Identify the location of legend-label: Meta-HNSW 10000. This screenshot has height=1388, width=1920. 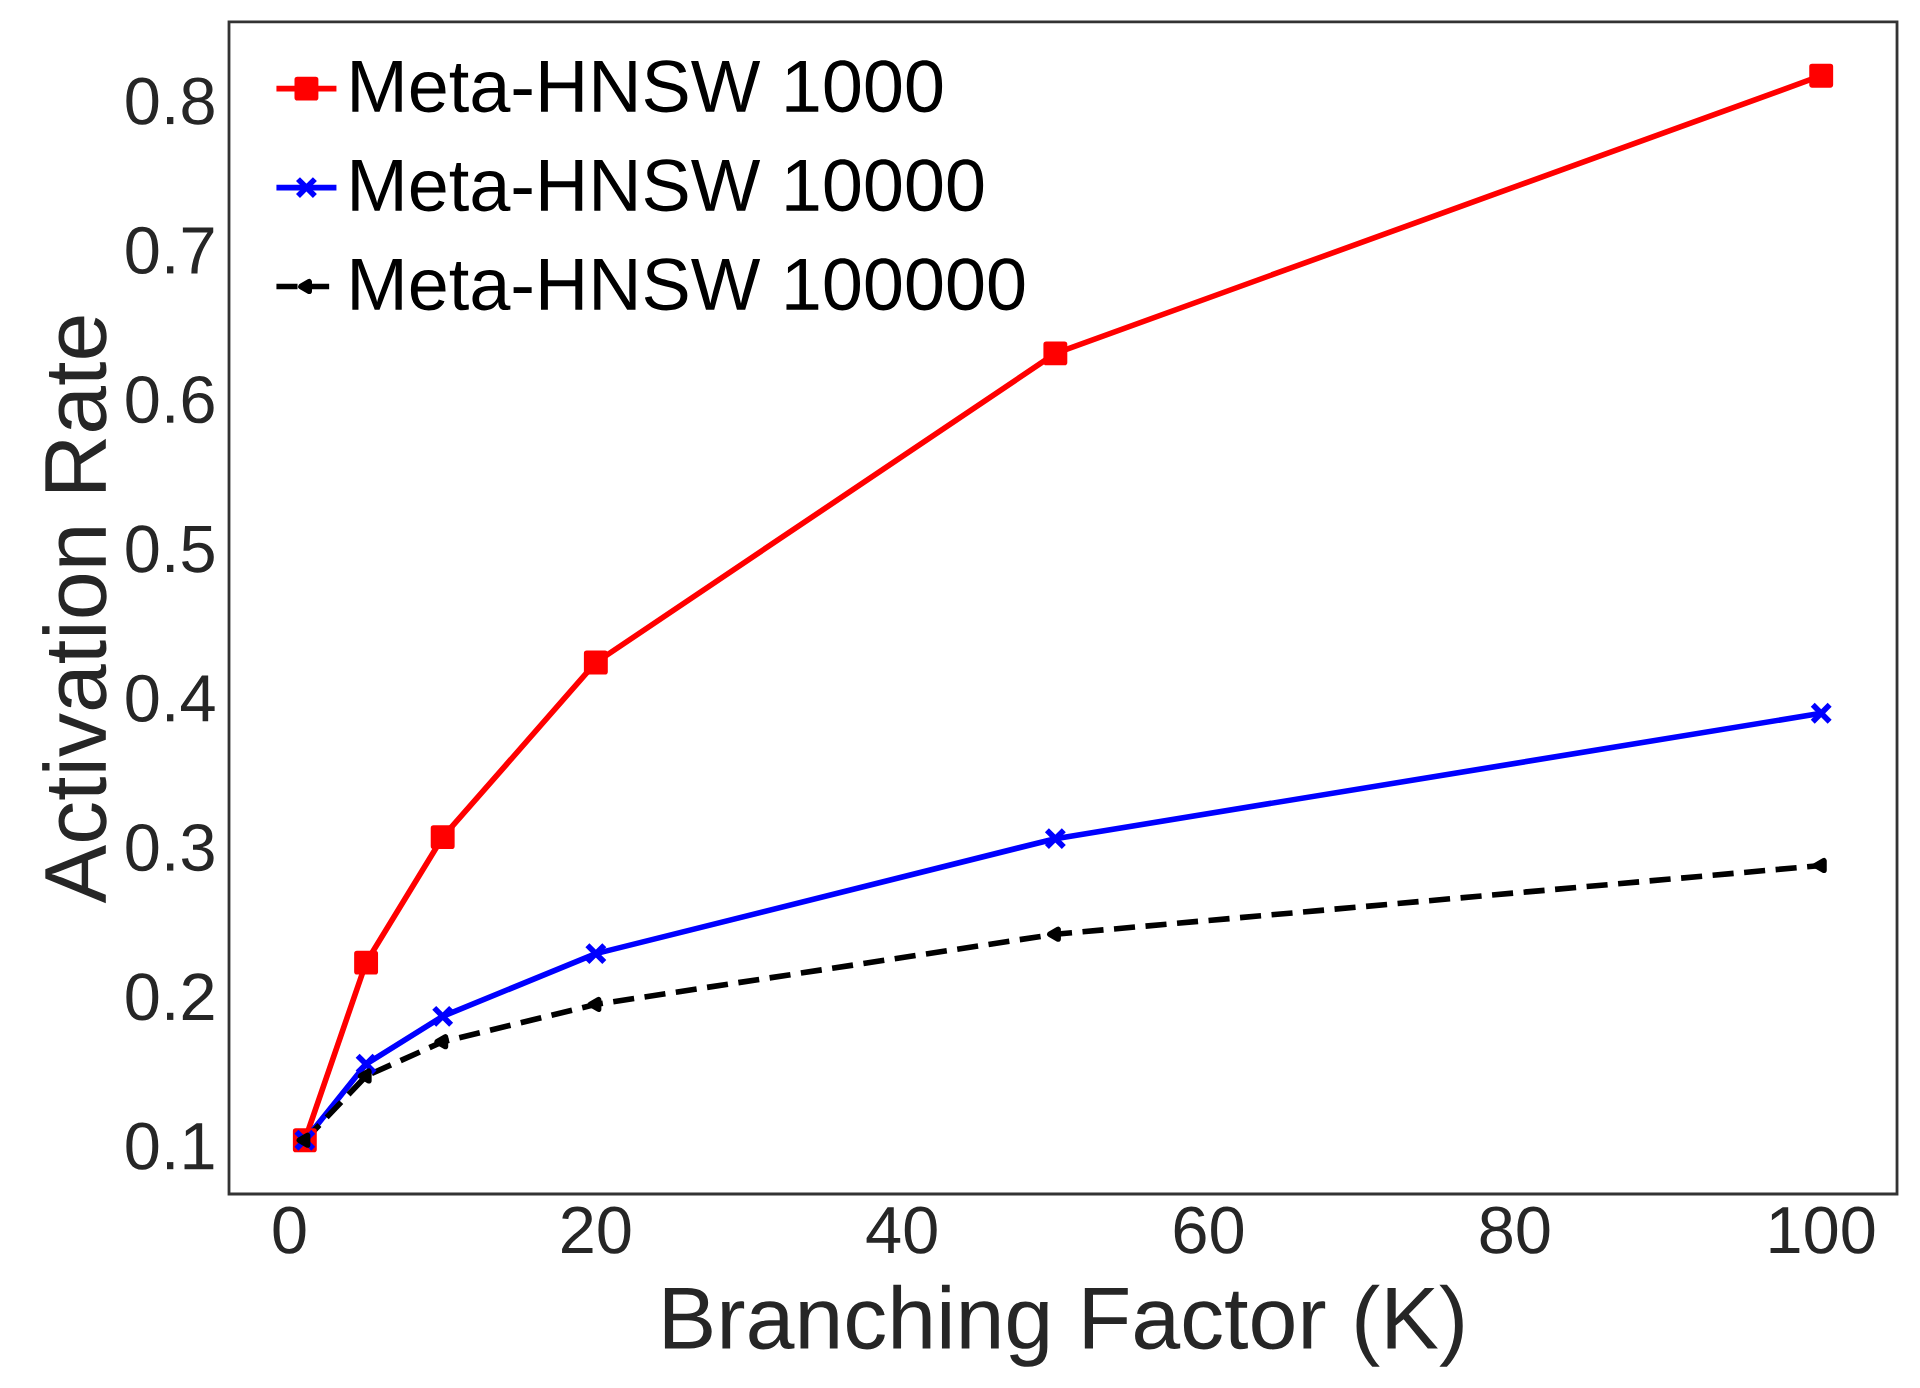
(668, 185).